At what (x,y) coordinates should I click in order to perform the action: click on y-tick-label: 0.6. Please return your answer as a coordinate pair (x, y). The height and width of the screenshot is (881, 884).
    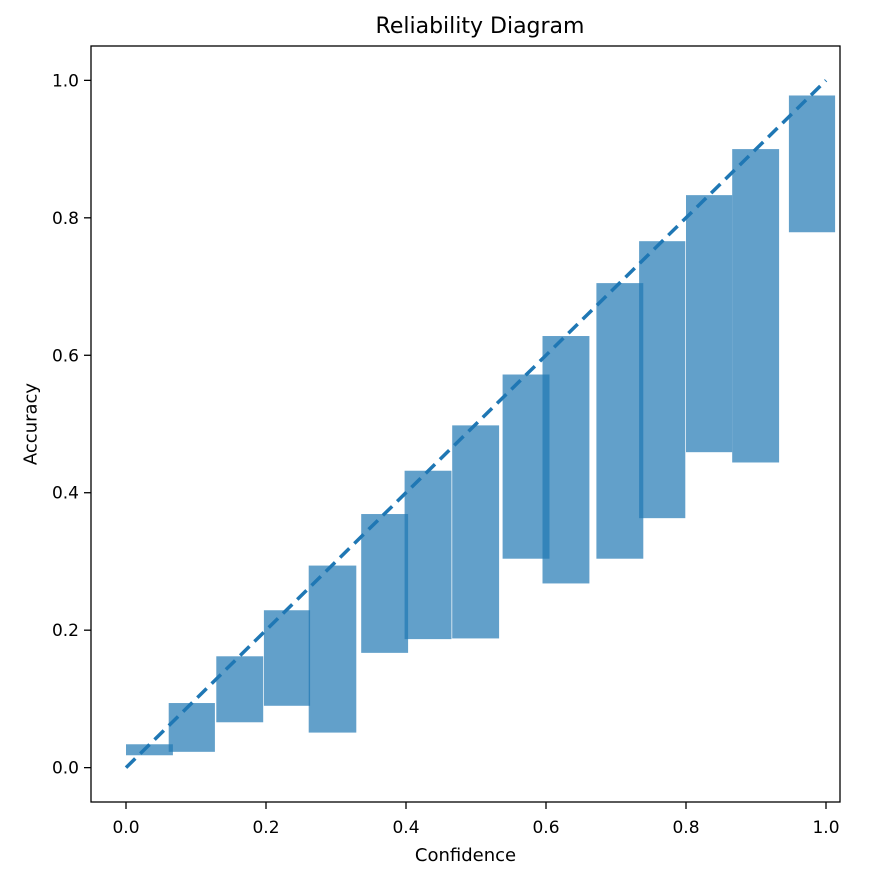
    Looking at the image, I should click on (65, 356).